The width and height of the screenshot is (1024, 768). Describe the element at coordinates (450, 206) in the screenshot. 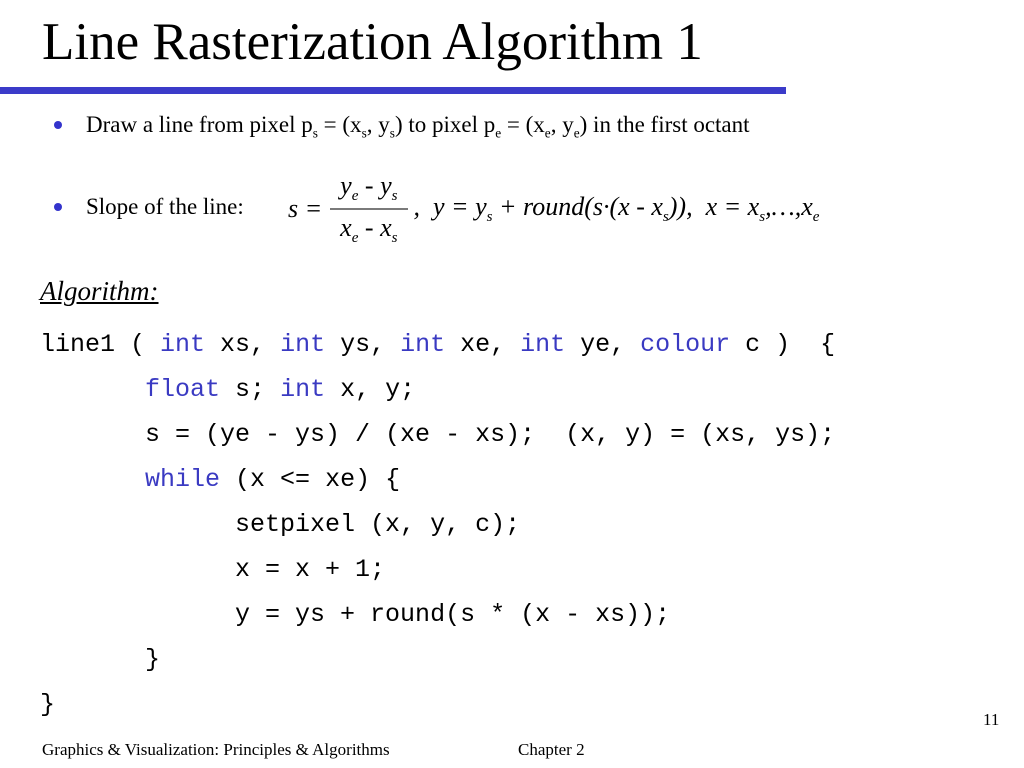

I see `text-segment: , y = y` at that location.